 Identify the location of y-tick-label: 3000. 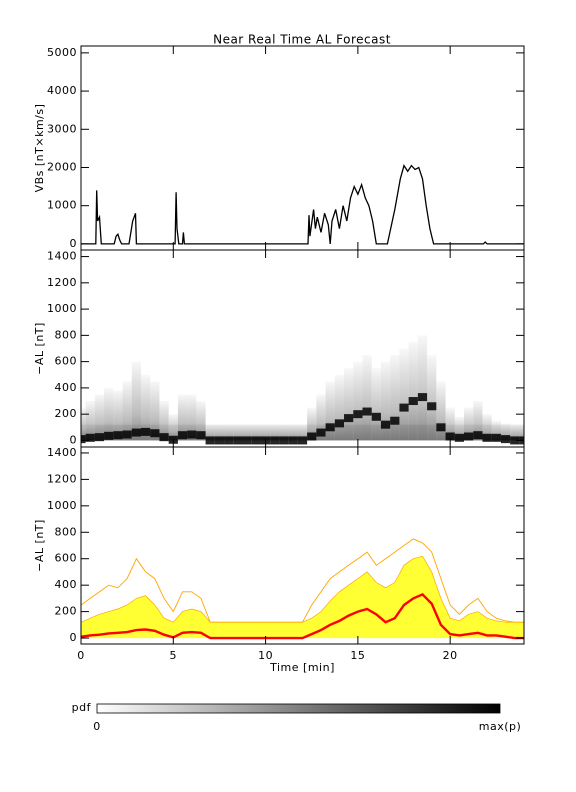
(62, 128).